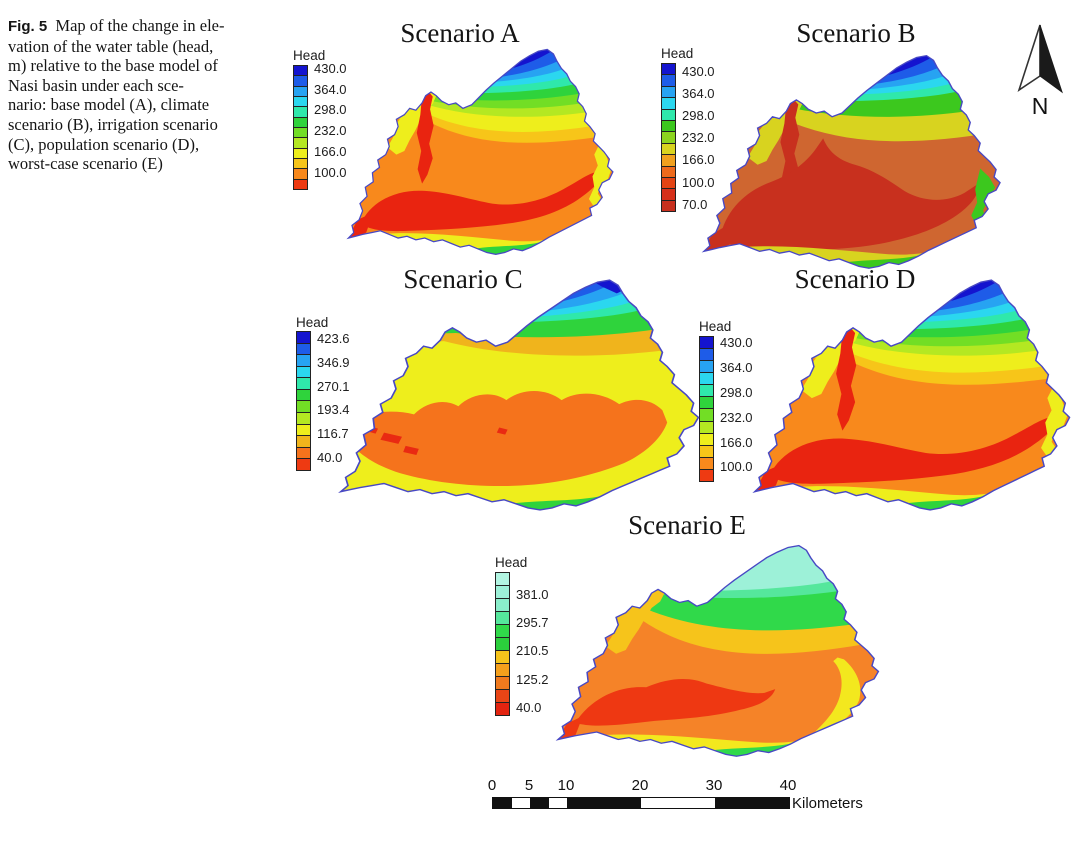 The height and width of the screenshot is (843, 1080). I want to click on scale-tick: 40, so click(788, 785).